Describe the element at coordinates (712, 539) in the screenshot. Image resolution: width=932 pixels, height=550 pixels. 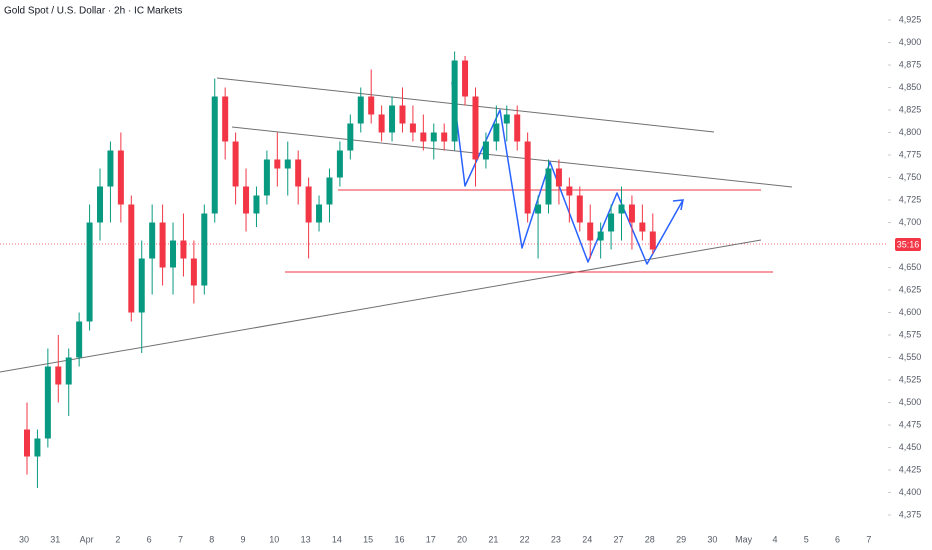
I see `x-tick-label: 30` at that location.